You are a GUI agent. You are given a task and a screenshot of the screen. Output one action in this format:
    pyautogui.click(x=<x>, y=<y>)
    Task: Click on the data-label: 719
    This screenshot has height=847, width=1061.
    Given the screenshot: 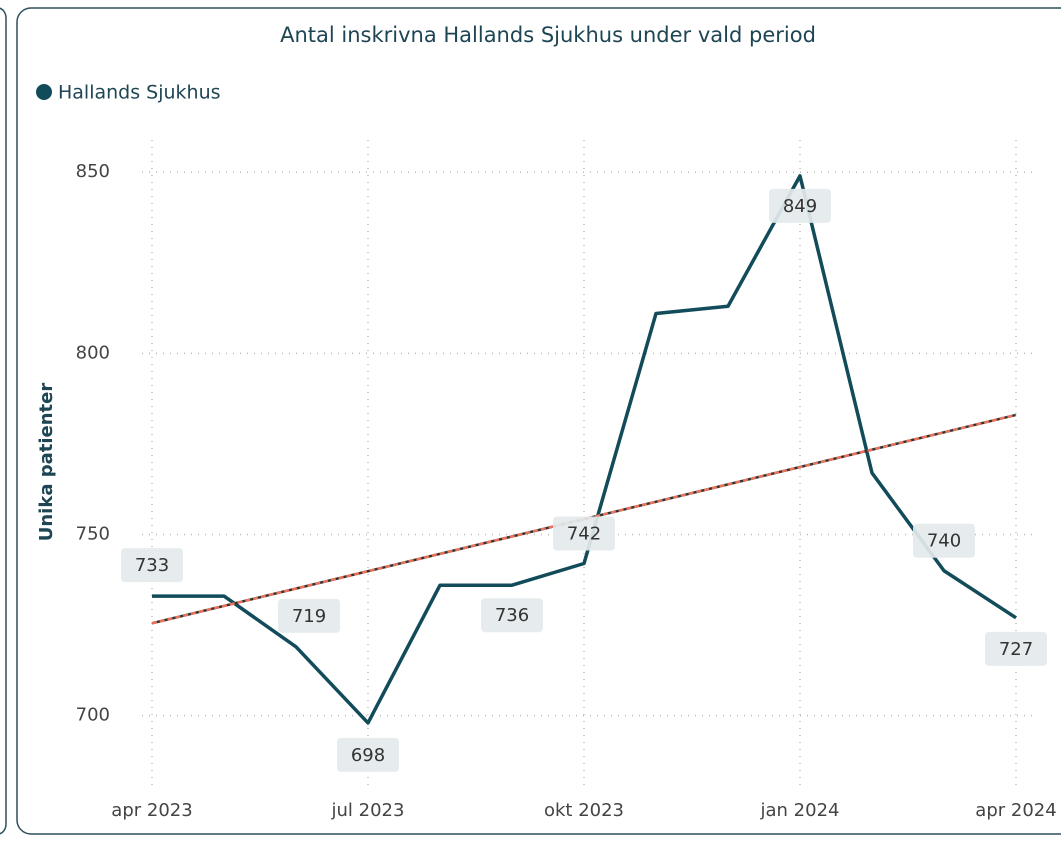 What is the action you would take?
    pyautogui.click(x=309, y=616)
    